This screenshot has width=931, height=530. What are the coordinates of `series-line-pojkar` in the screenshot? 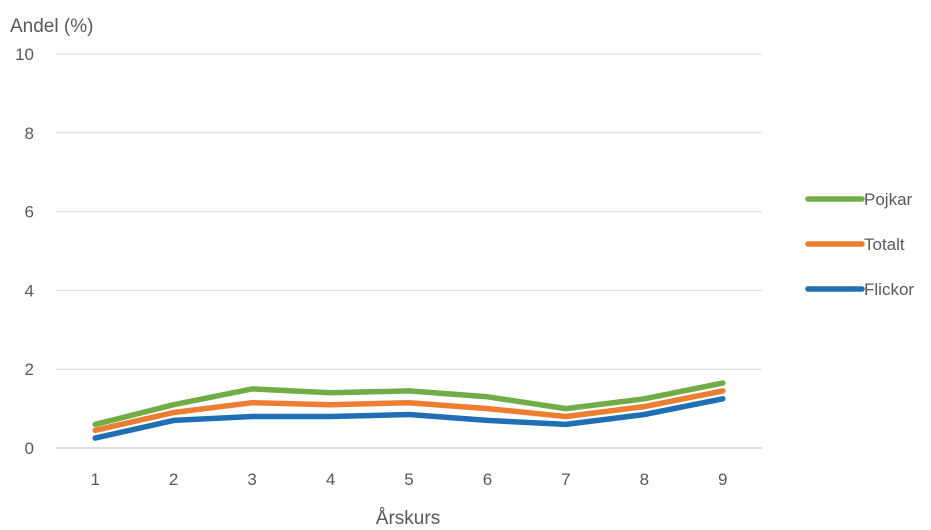 It's located at (409, 404).